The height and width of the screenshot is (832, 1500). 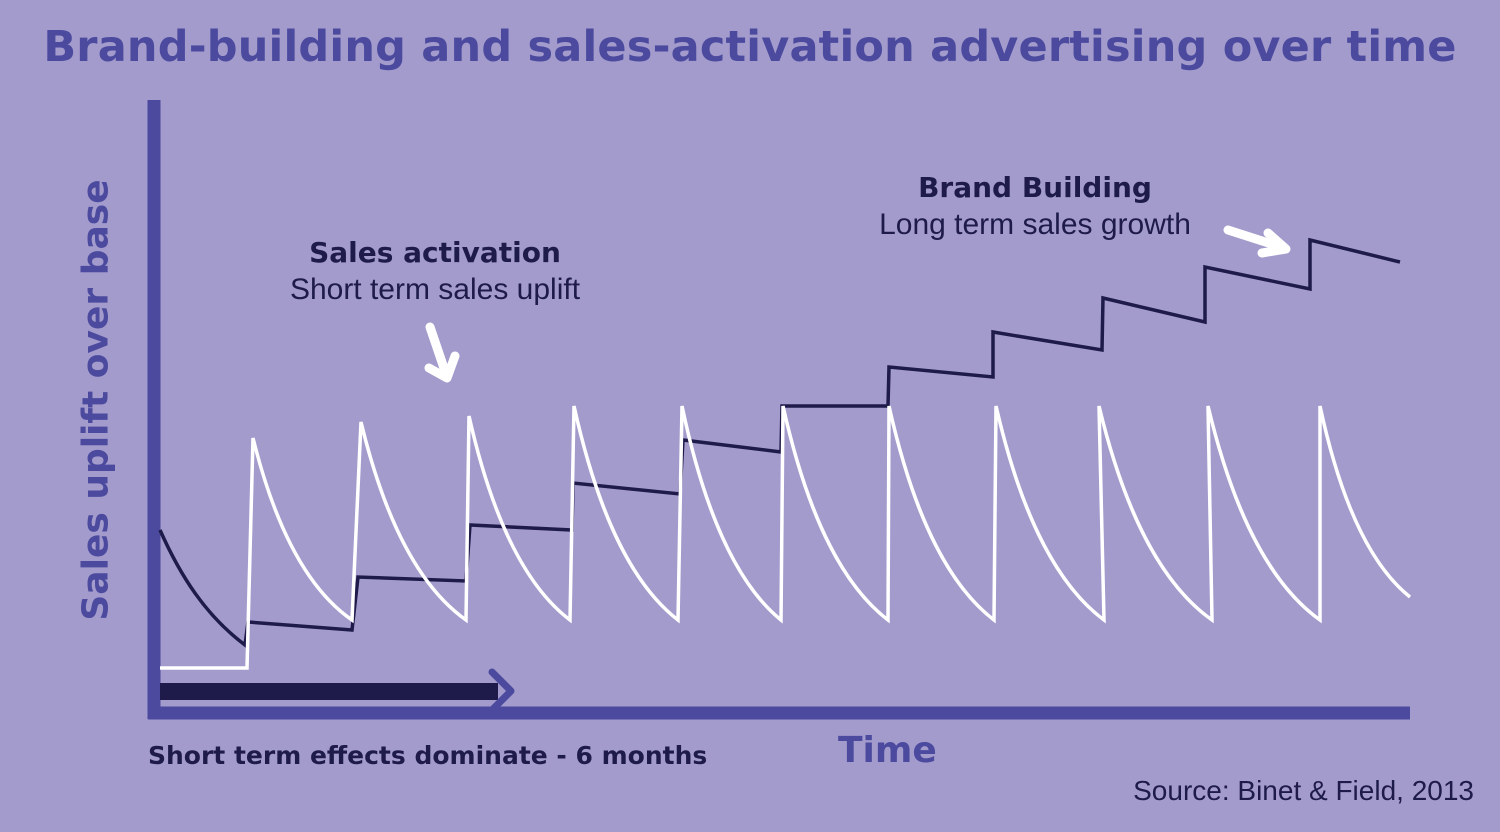 What do you see at coordinates (887, 750) in the screenshot?
I see `x-axis-label: Time` at bounding box center [887, 750].